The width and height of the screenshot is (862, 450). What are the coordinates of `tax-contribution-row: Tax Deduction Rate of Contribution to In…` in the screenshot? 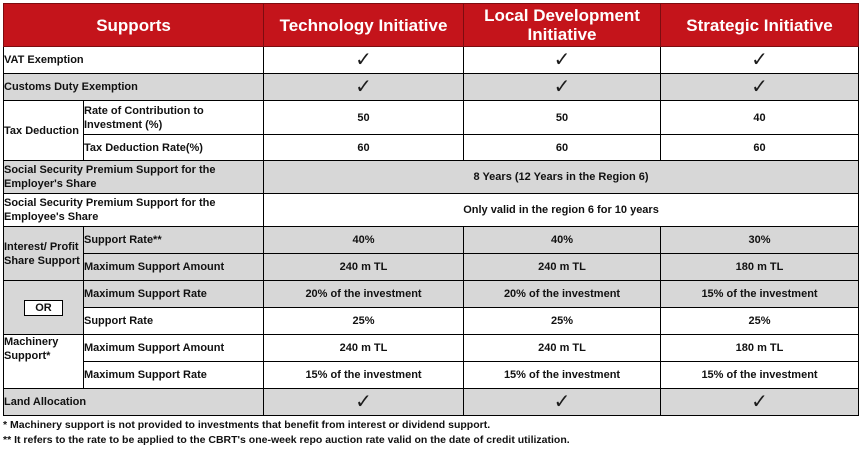 It's located at (431, 130).